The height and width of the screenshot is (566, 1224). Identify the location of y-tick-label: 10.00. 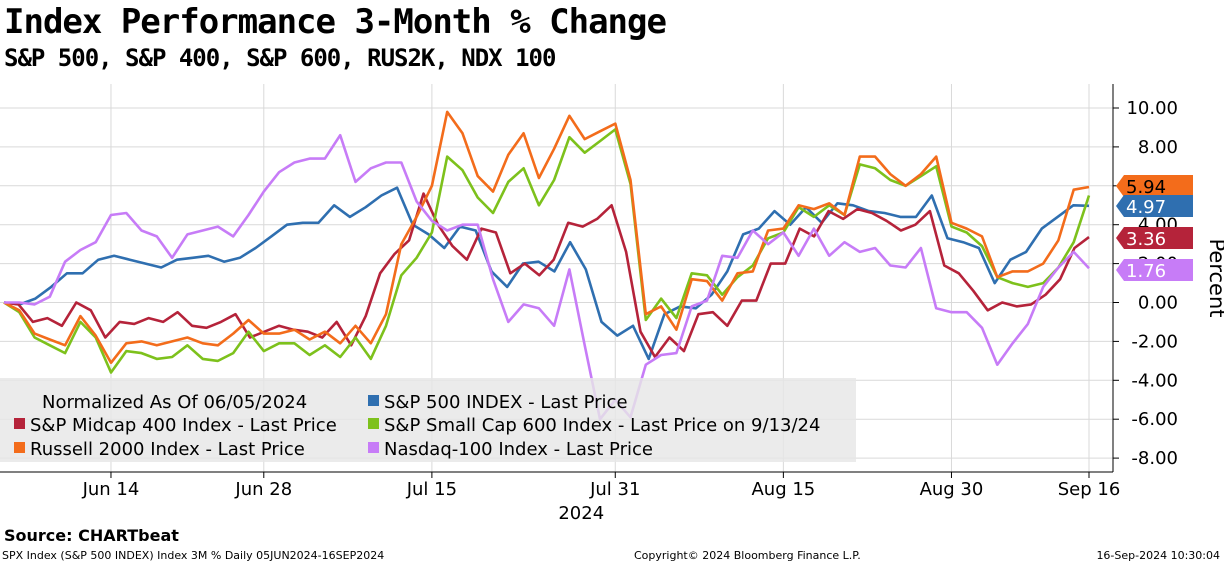
(1152, 108).